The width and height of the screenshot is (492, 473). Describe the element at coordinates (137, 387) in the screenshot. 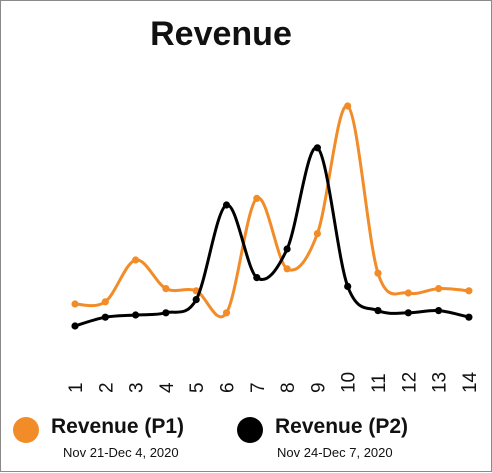

I see `x-tick-label: 3` at that location.